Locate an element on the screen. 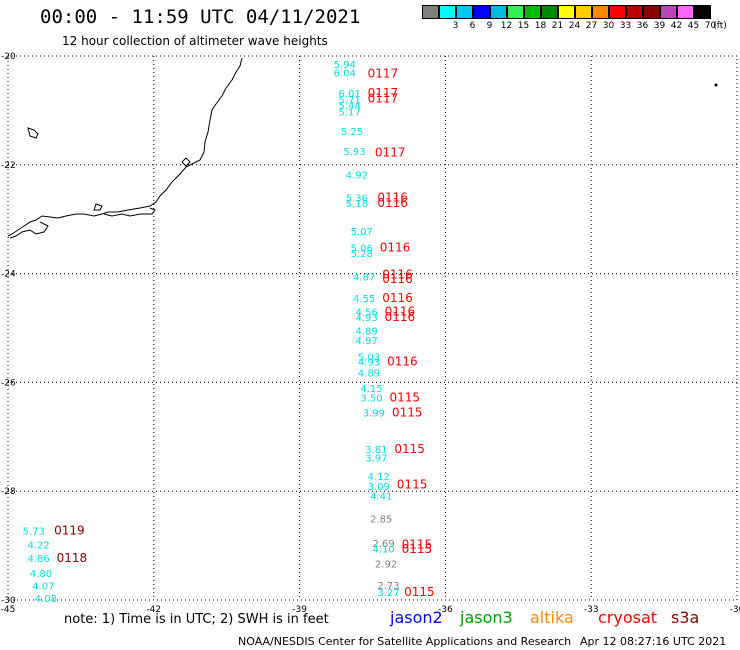 This screenshot has width=740, height=650. satellite-jason3: jason3 is located at coordinates (486, 617).